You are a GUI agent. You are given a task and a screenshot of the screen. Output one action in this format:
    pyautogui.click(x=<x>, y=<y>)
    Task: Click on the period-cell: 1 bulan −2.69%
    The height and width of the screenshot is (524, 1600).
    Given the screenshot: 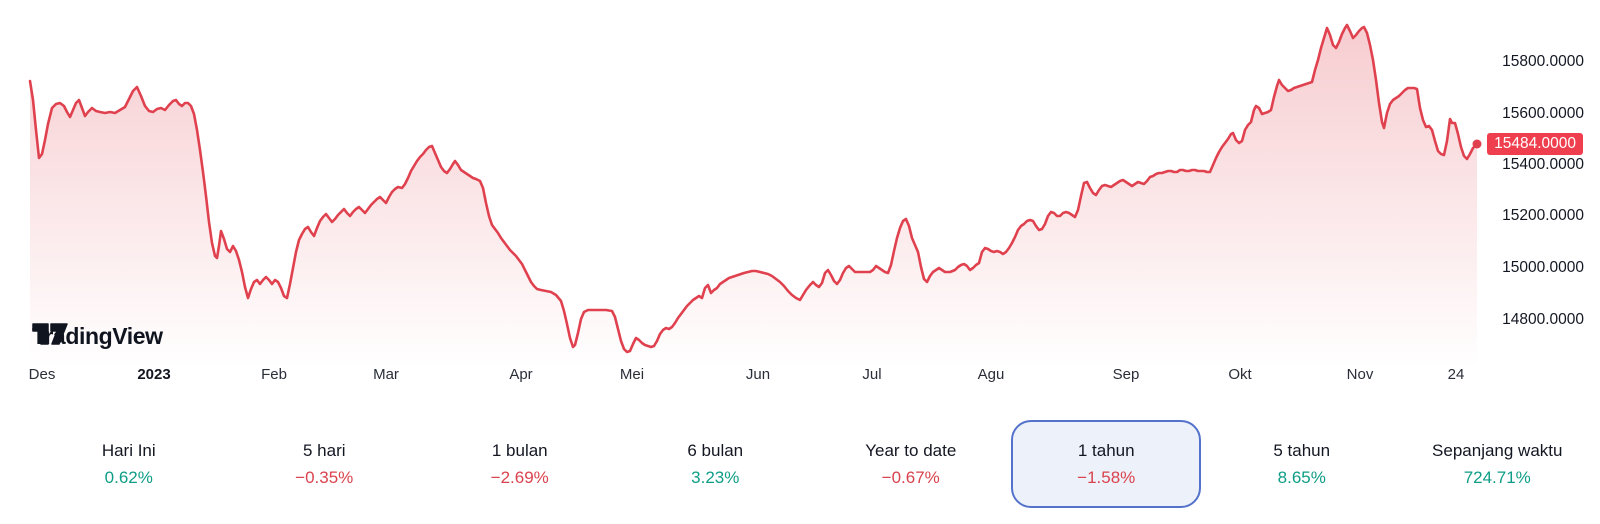 What is the action you would take?
    pyautogui.click(x=520, y=464)
    